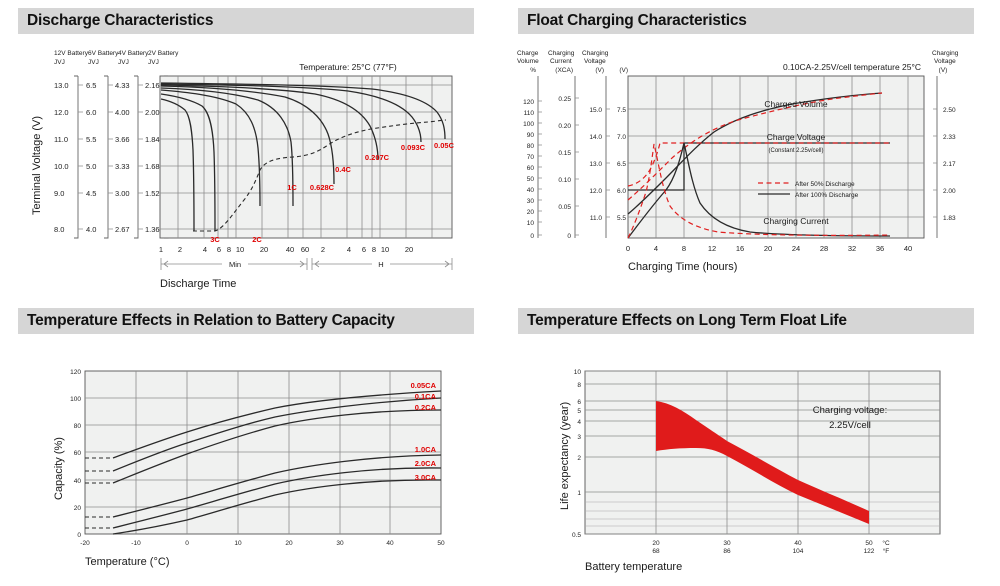  I want to click on capacity-label-30ca: 3.0CA, so click(426, 477).